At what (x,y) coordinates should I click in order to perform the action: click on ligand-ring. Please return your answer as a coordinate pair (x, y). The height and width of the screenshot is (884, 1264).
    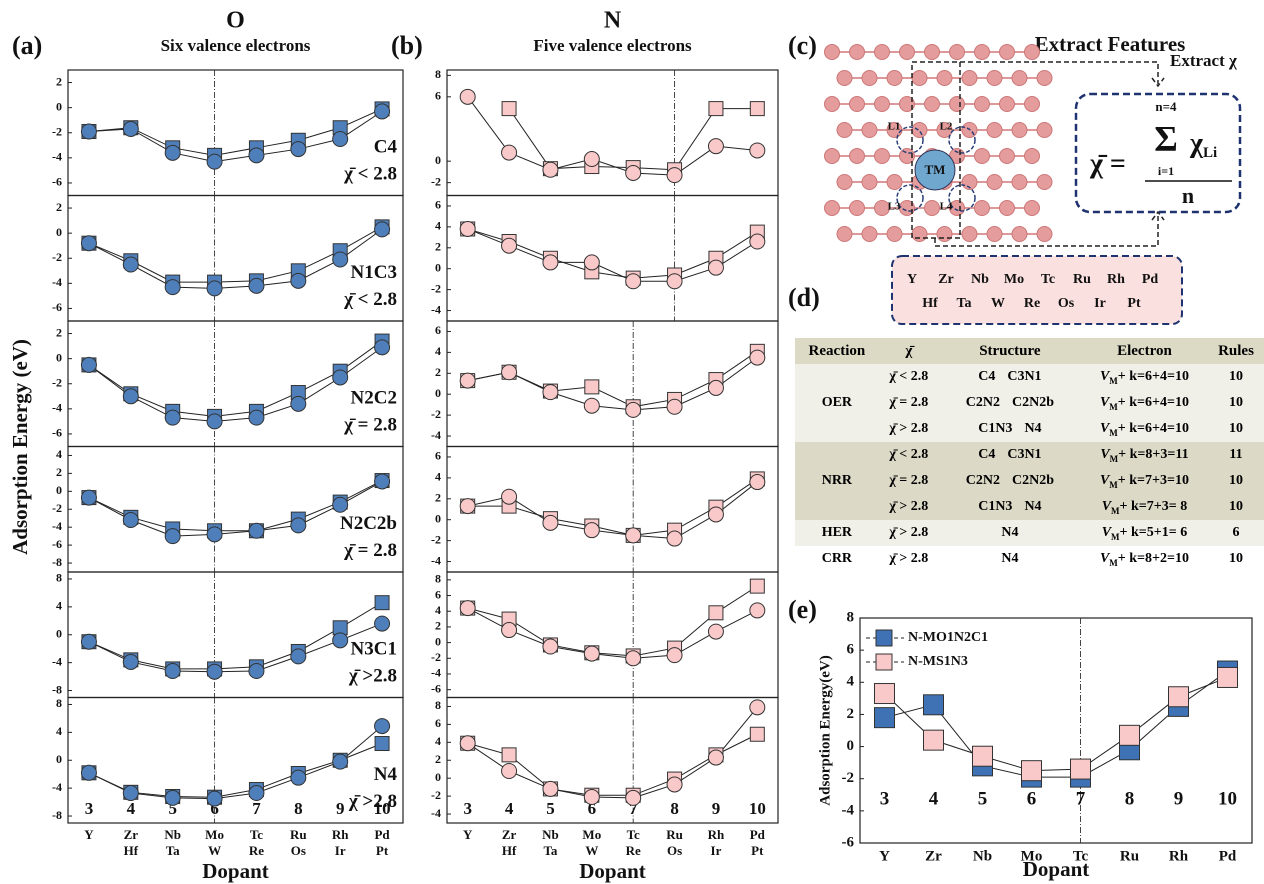
    Looking at the image, I should click on (910, 140).